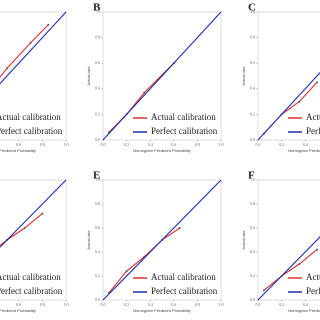  Describe the element at coordinates (96, 176) in the screenshot. I see `panel-label: E` at that location.